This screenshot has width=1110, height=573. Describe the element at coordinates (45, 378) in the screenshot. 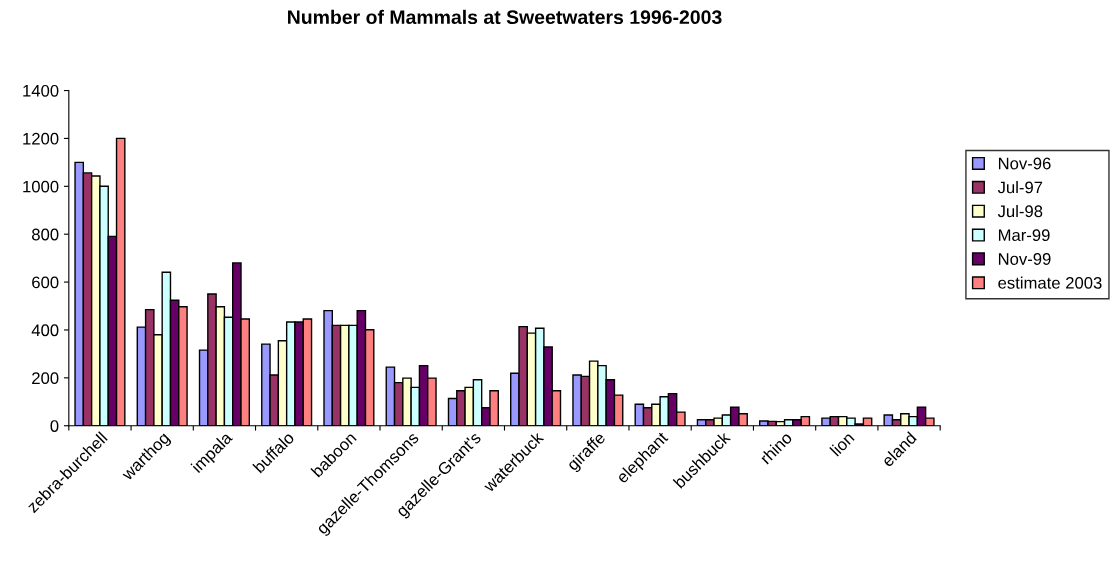

I see `y-tick-label: 200` at that location.